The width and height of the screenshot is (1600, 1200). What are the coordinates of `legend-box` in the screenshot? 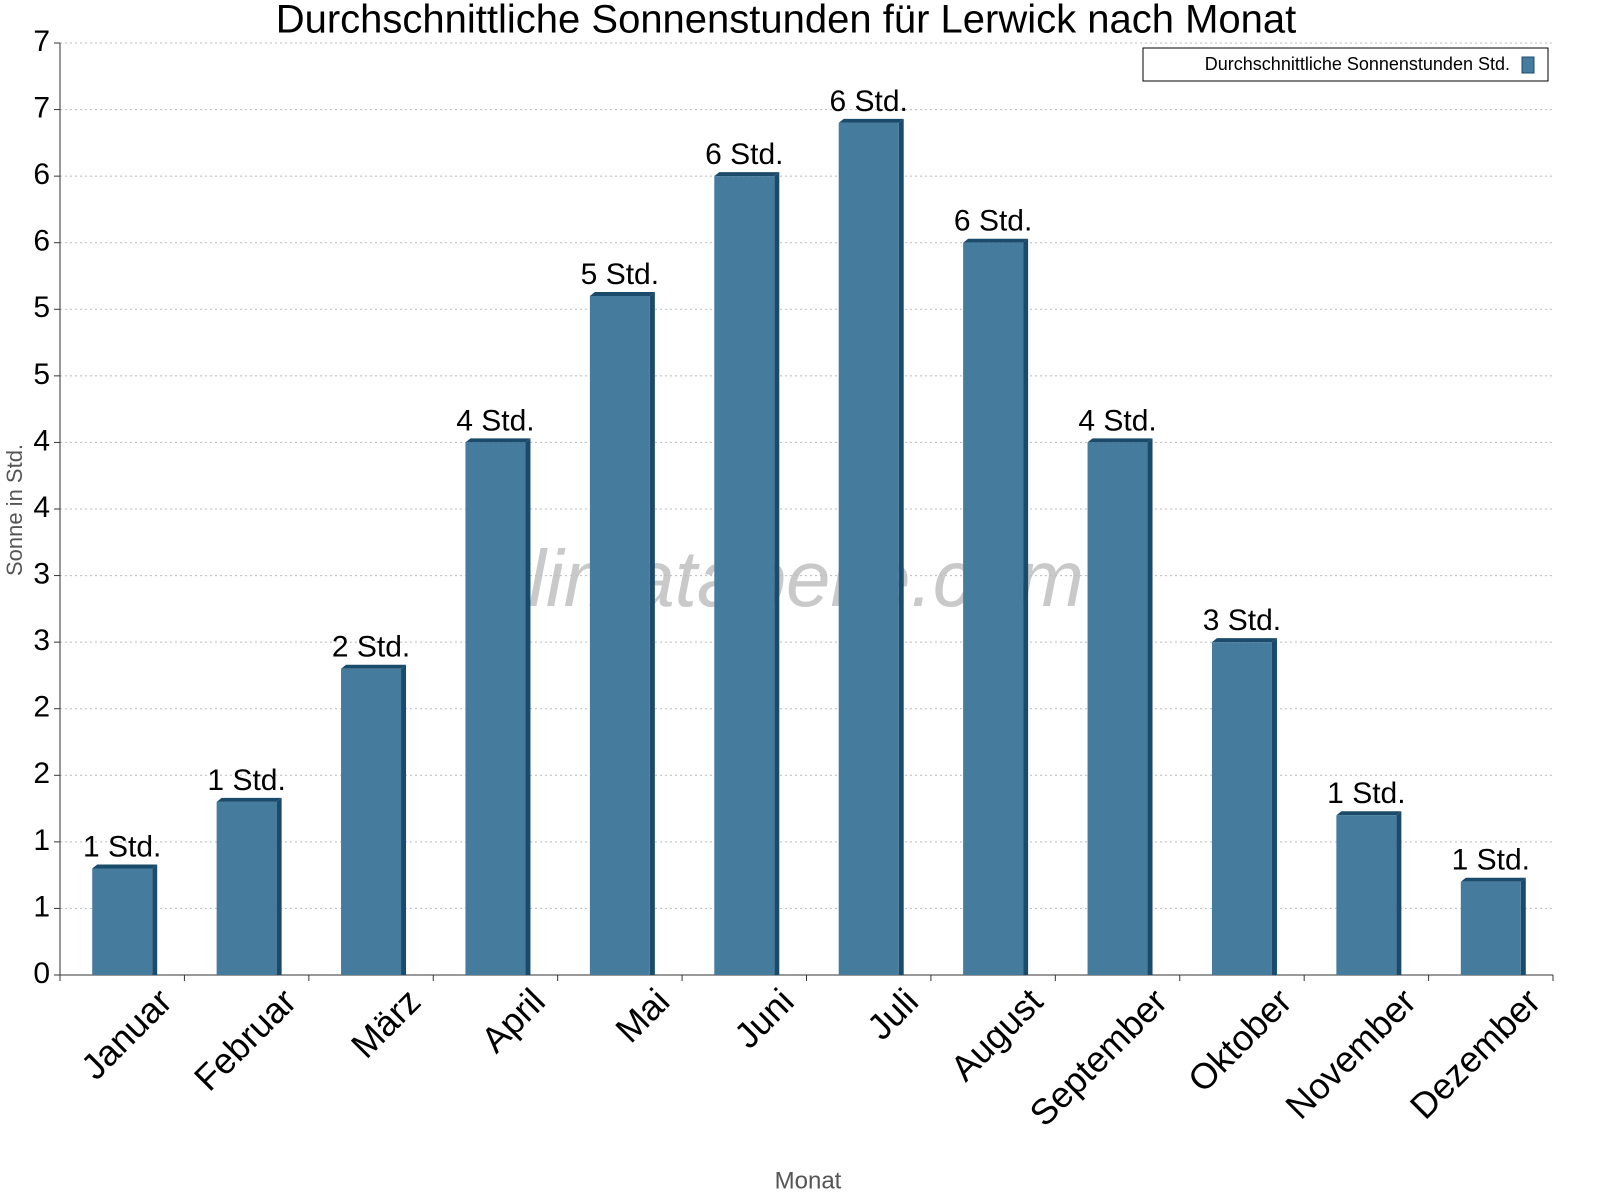 It's located at (1345, 64).